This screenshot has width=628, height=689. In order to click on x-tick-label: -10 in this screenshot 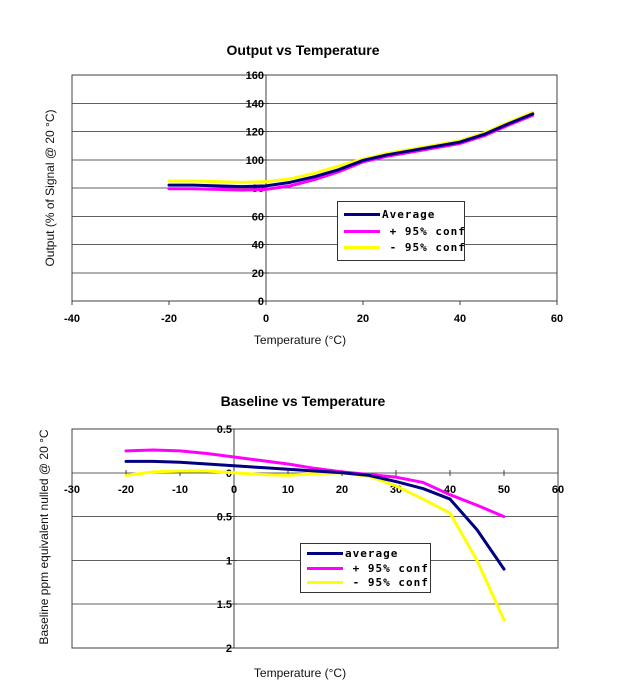, I will do `click(180, 490)`.